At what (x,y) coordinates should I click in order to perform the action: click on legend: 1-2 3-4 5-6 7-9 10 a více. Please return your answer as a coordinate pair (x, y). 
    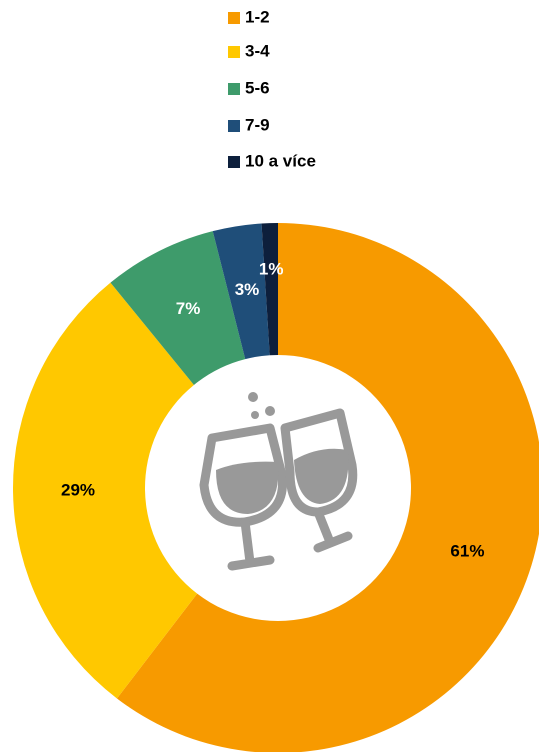
    Looking at the image, I should click on (272, 88).